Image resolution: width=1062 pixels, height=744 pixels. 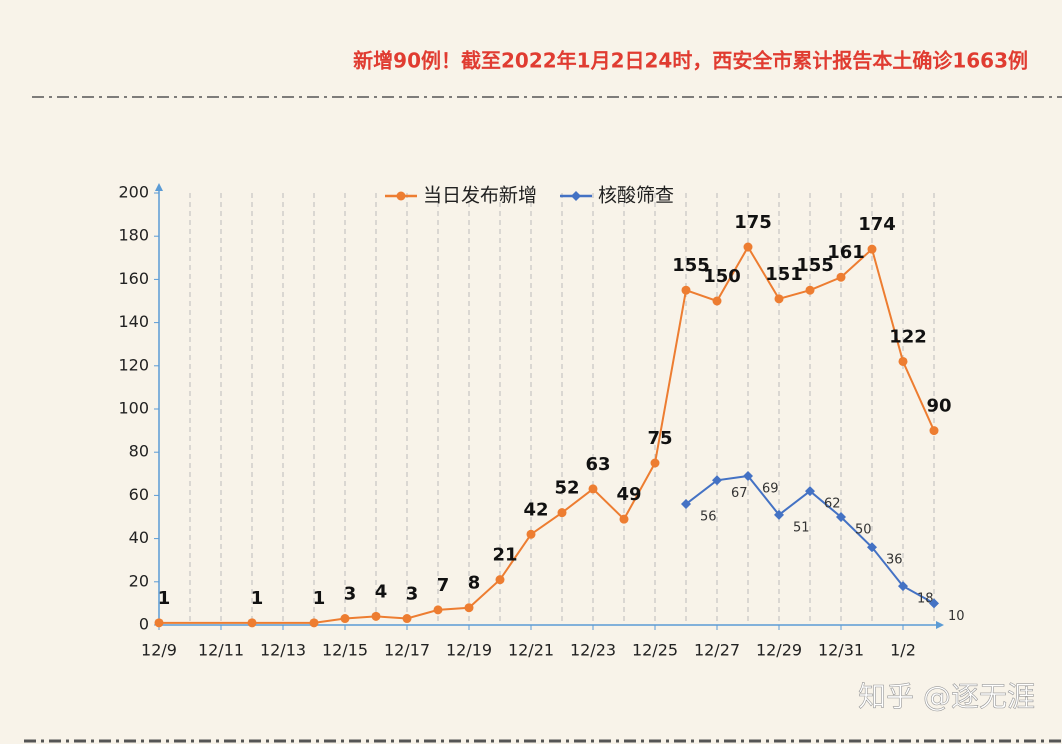 What do you see at coordinates (925, 599) in the screenshot?
I see `data-label: 18` at bounding box center [925, 599].